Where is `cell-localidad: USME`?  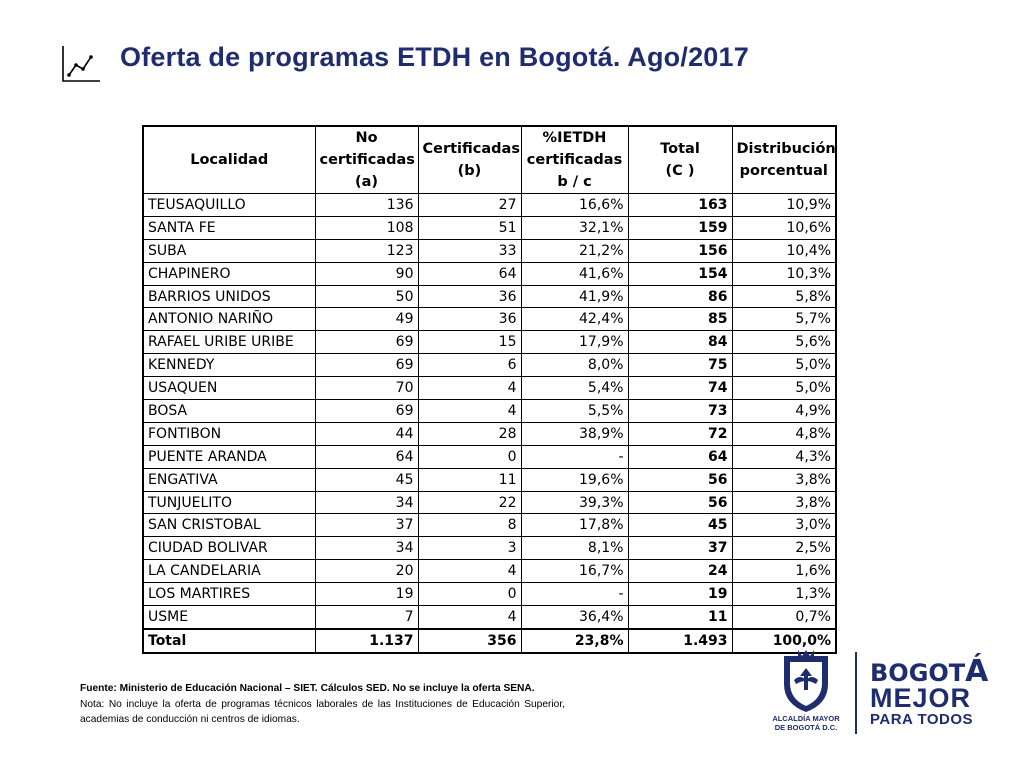
cell-localidad: USME is located at coordinates (229, 617).